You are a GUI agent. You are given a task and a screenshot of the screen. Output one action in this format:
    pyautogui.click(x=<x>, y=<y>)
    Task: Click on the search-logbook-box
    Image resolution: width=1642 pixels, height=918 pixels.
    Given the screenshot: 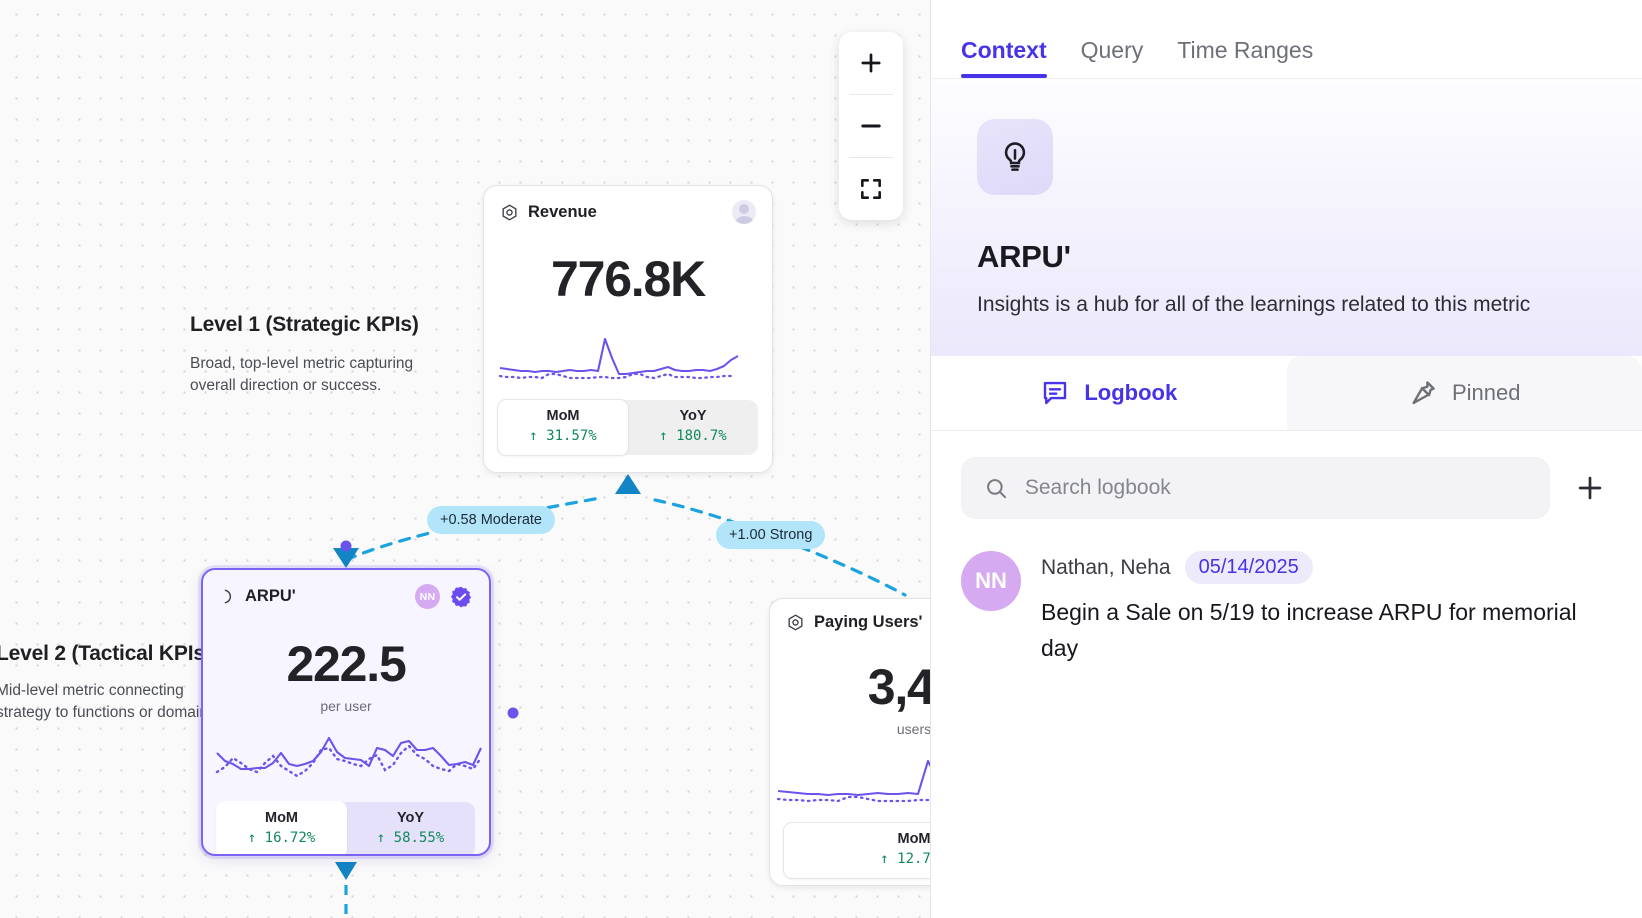 What is the action you would take?
    pyautogui.click(x=1255, y=488)
    